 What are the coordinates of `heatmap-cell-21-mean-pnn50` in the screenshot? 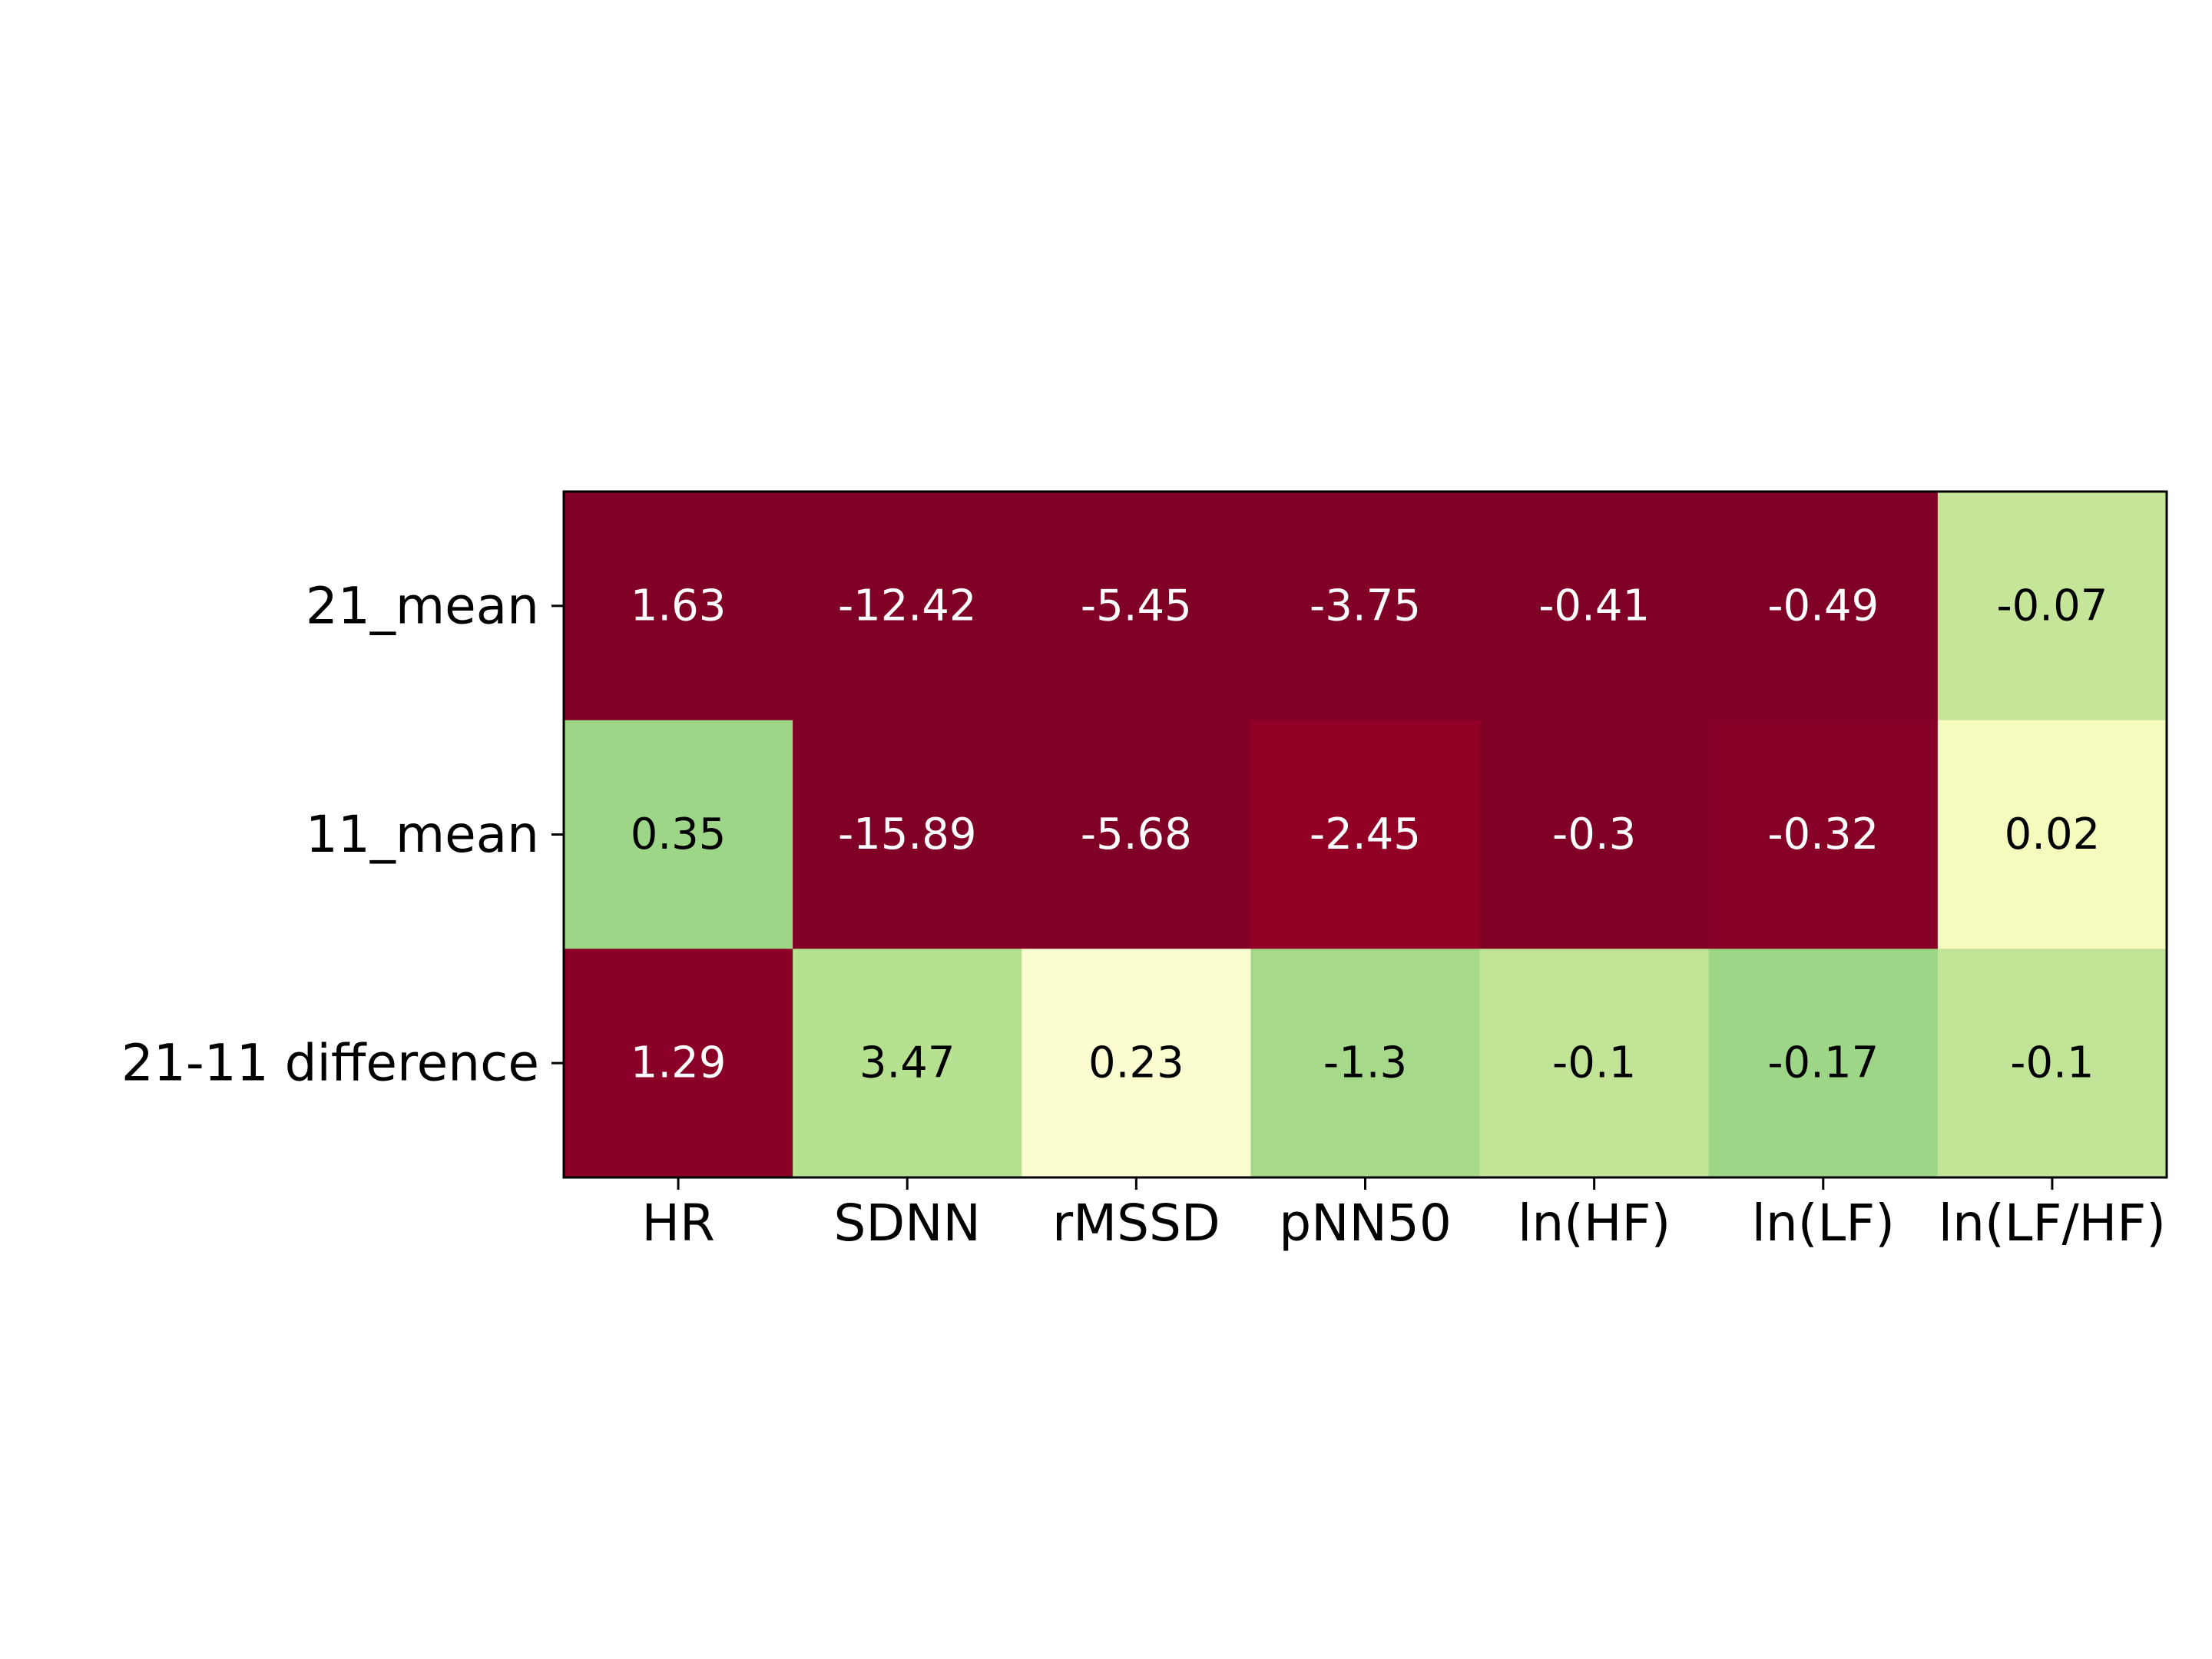 It's located at (1365, 607).